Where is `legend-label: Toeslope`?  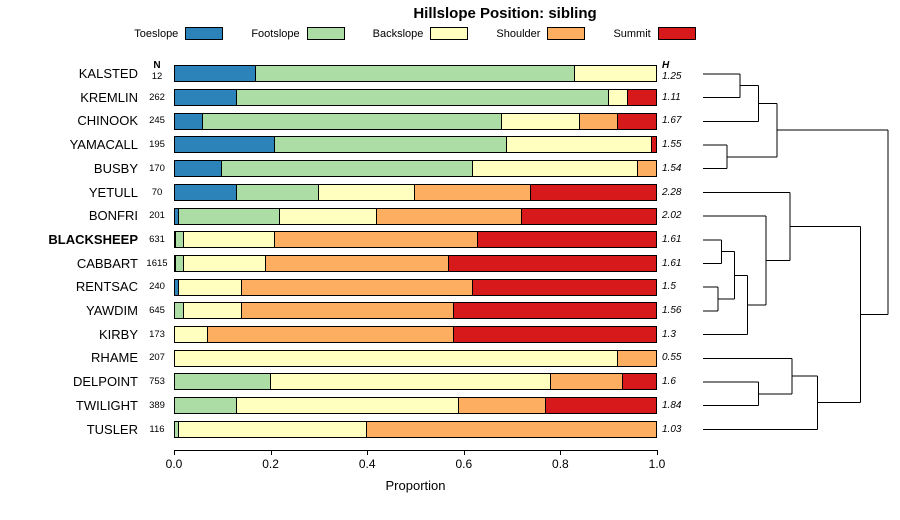 legend-label: Toeslope is located at coordinates (156, 33).